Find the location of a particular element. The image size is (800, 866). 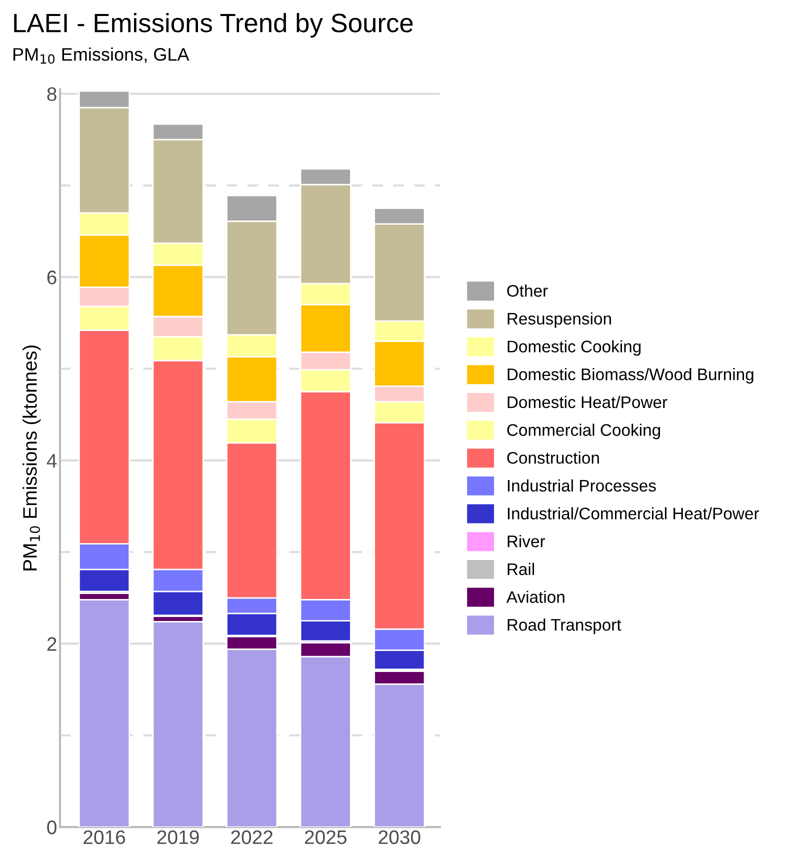

legend-label: Domestic Heat/Power is located at coordinates (588, 402).